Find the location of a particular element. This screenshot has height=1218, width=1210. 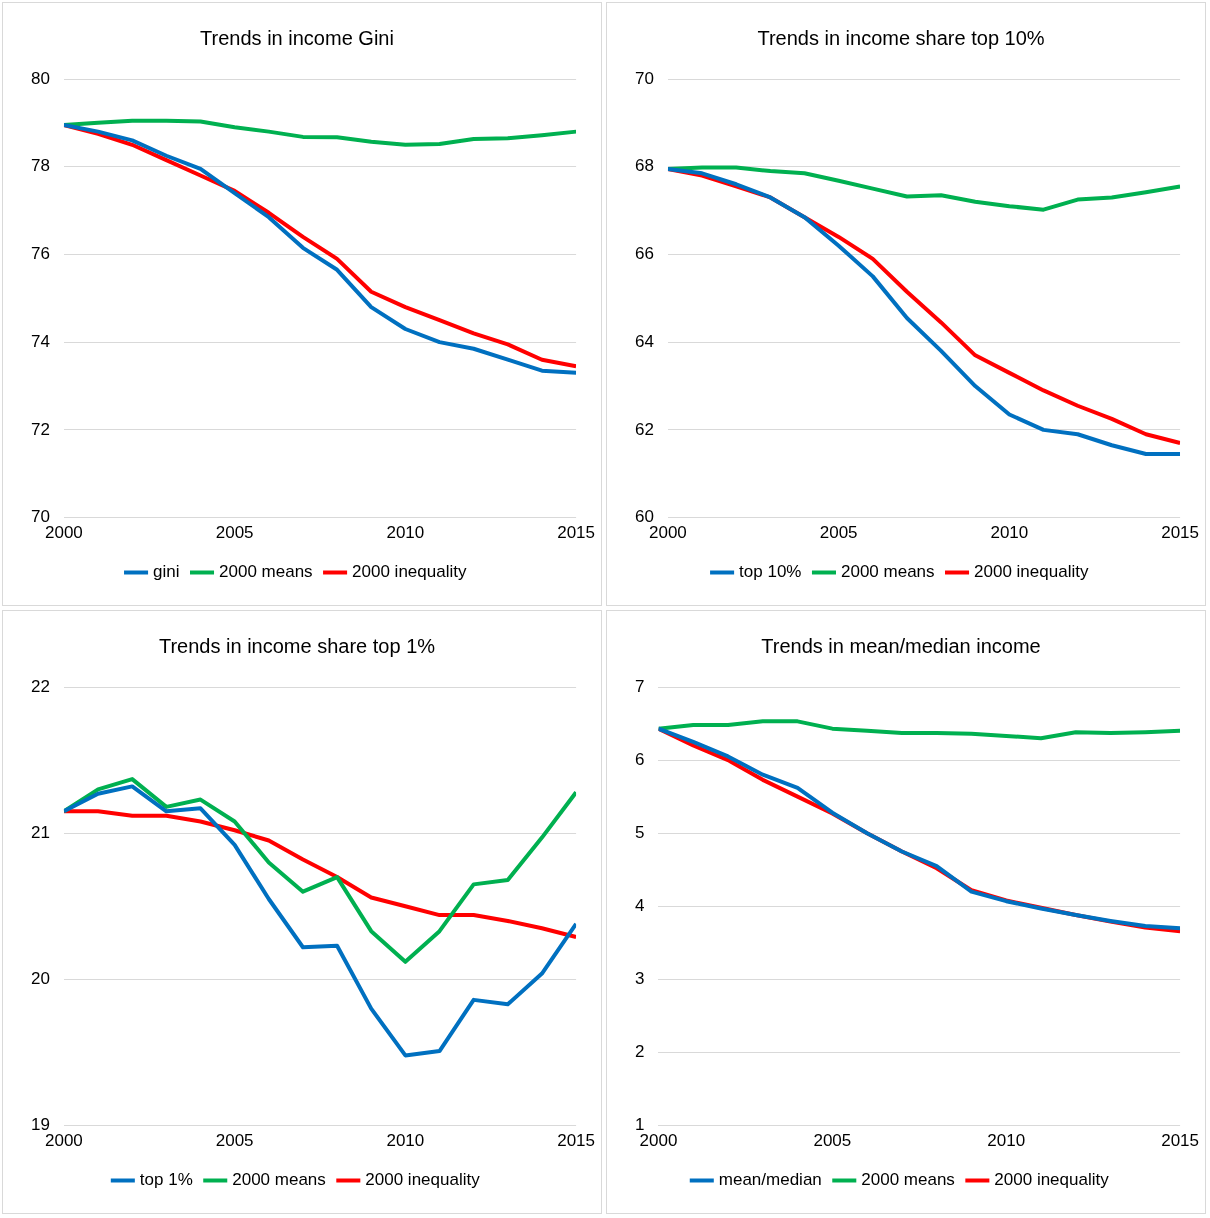

y-tick-label: 70 is located at coordinates (644, 78).